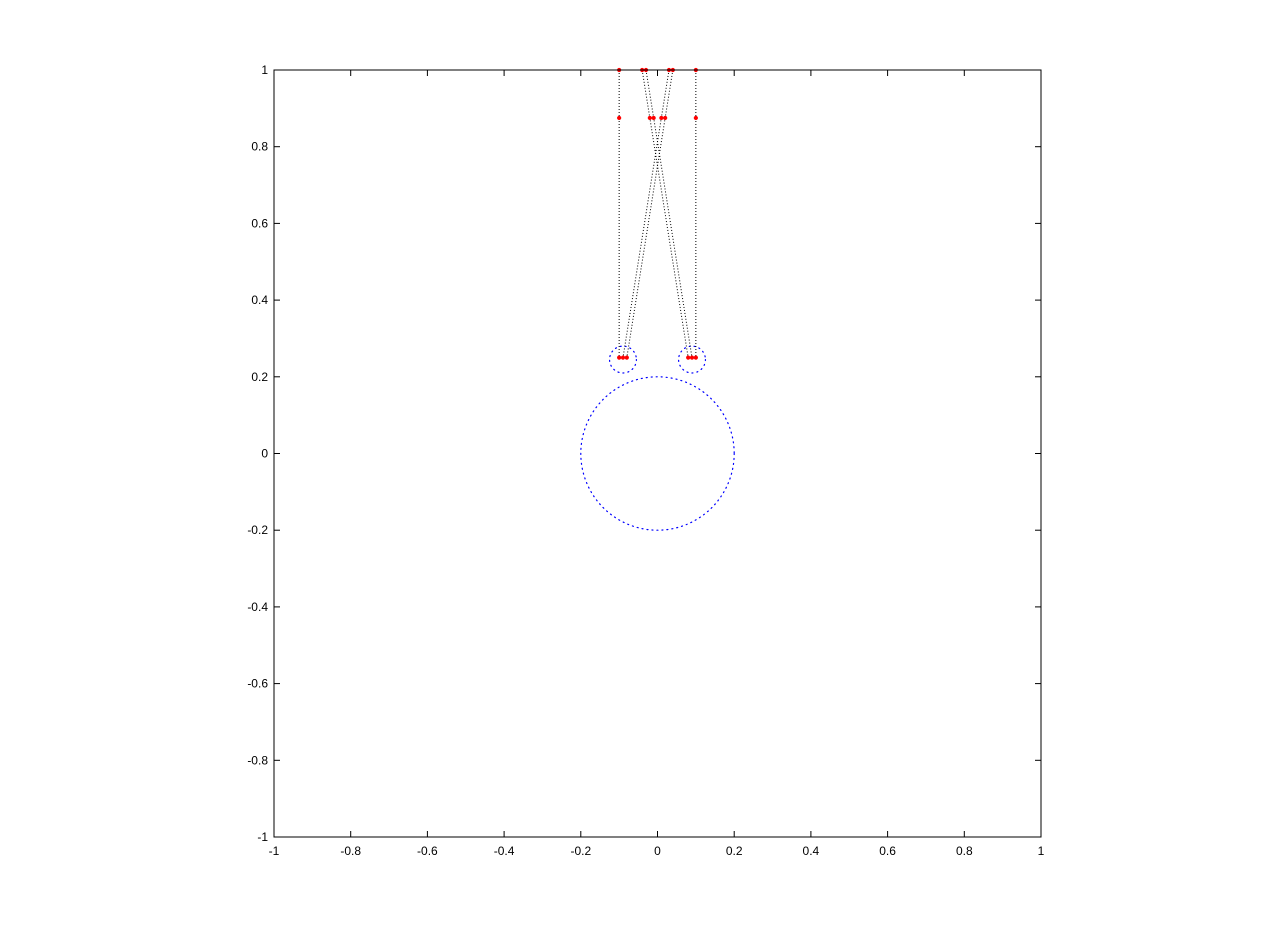 The height and width of the screenshot is (942, 1272). What do you see at coordinates (259, 300) in the screenshot?
I see `ytick-label-7: 0.4` at bounding box center [259, 300].